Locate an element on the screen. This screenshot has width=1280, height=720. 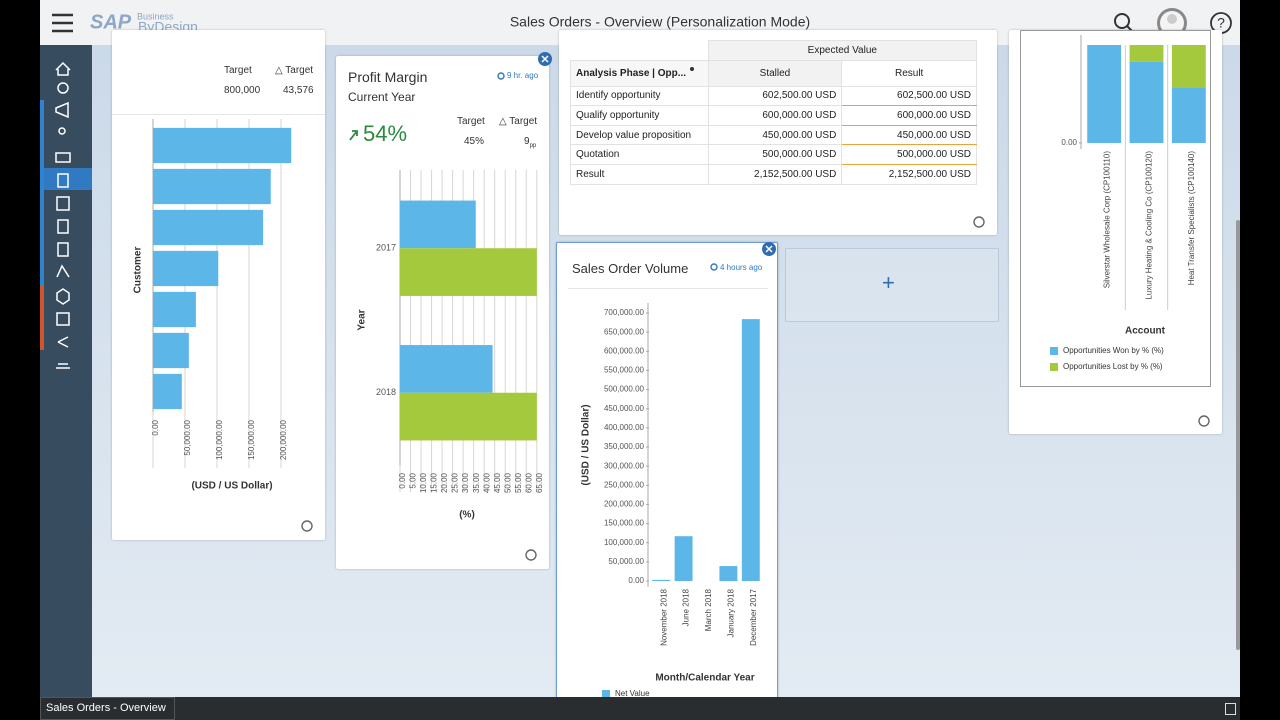
y-tick-label: 250,000.00 is located at coordinates (624, 484).